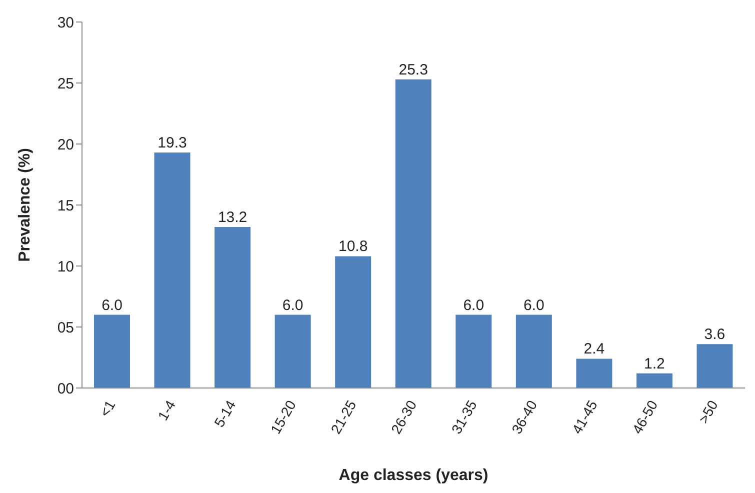 The height and width of the screenshot is (493, 755). Describe the element at coordinates (594, 349) in the screenshot. I see `data-label: 2.4` at that location.